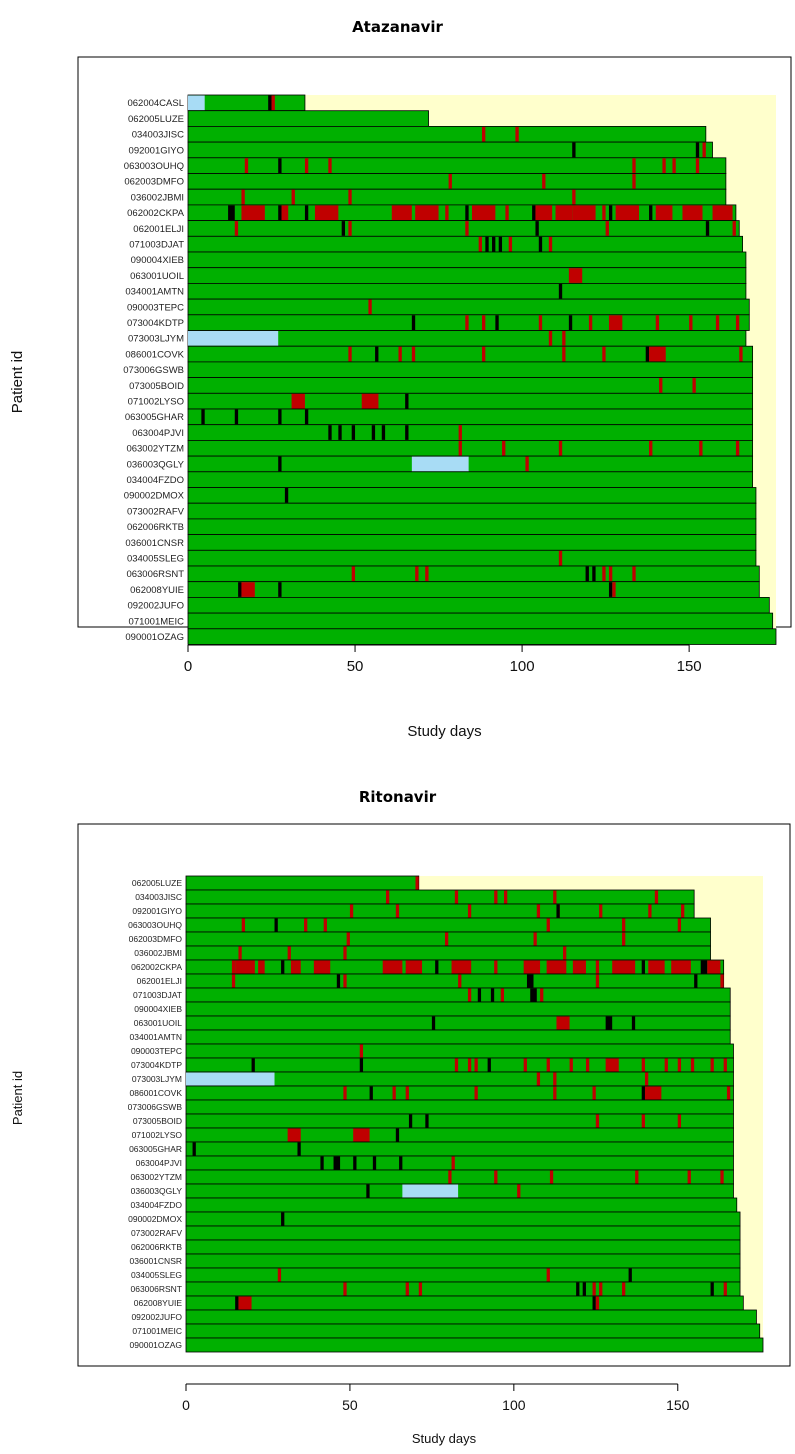 This screenshot has height=1454, width=795. What do you see at coordinates (440, 448) in the screenshot?
I see `patient-row: 063002YTZM` at bounding box center [440, 448].